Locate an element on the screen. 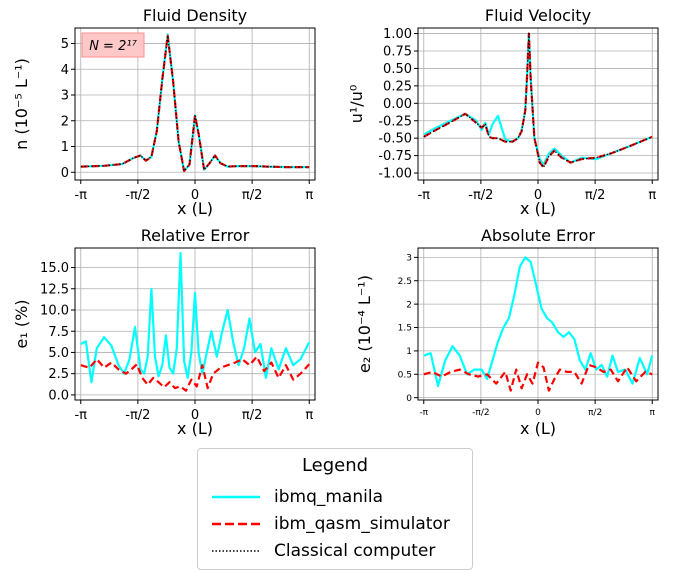  y-tick-label: 0.0 is located at coordinates (58, 395).